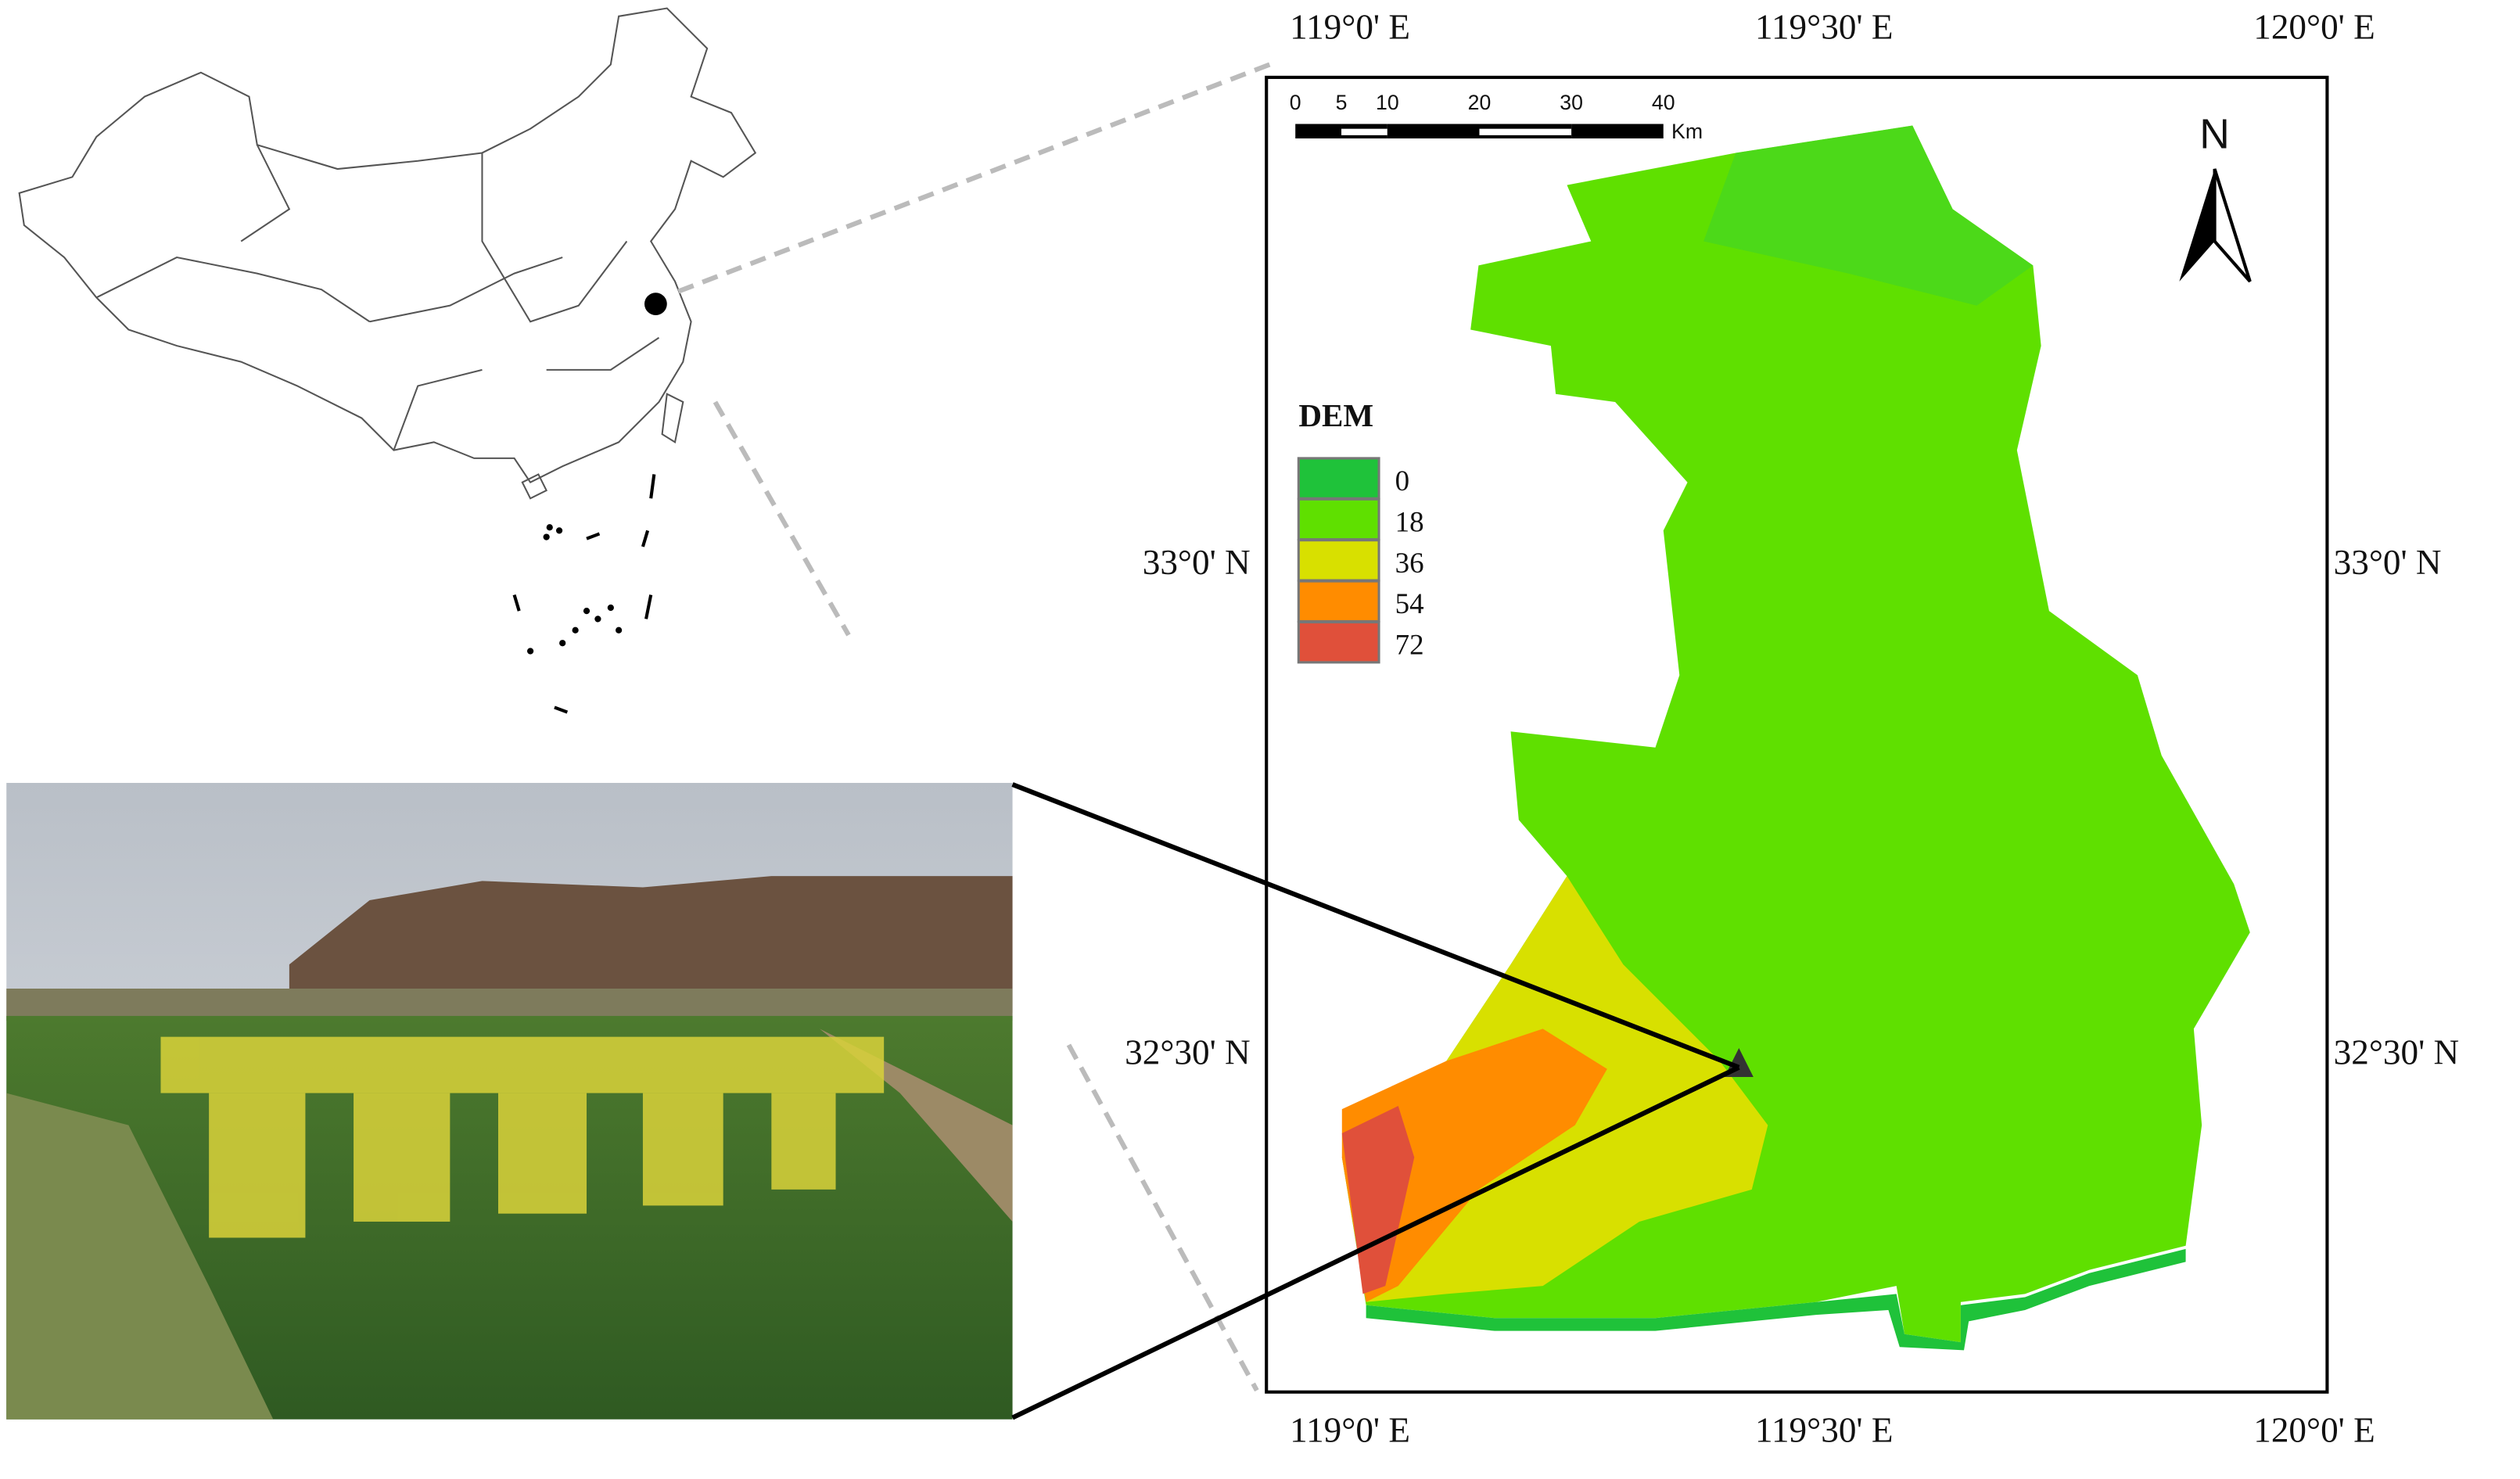  What do you see at coordinates (1480, 102) in the screenshot?
I see `scale-label: 20` at bounding box center [1480, 102].